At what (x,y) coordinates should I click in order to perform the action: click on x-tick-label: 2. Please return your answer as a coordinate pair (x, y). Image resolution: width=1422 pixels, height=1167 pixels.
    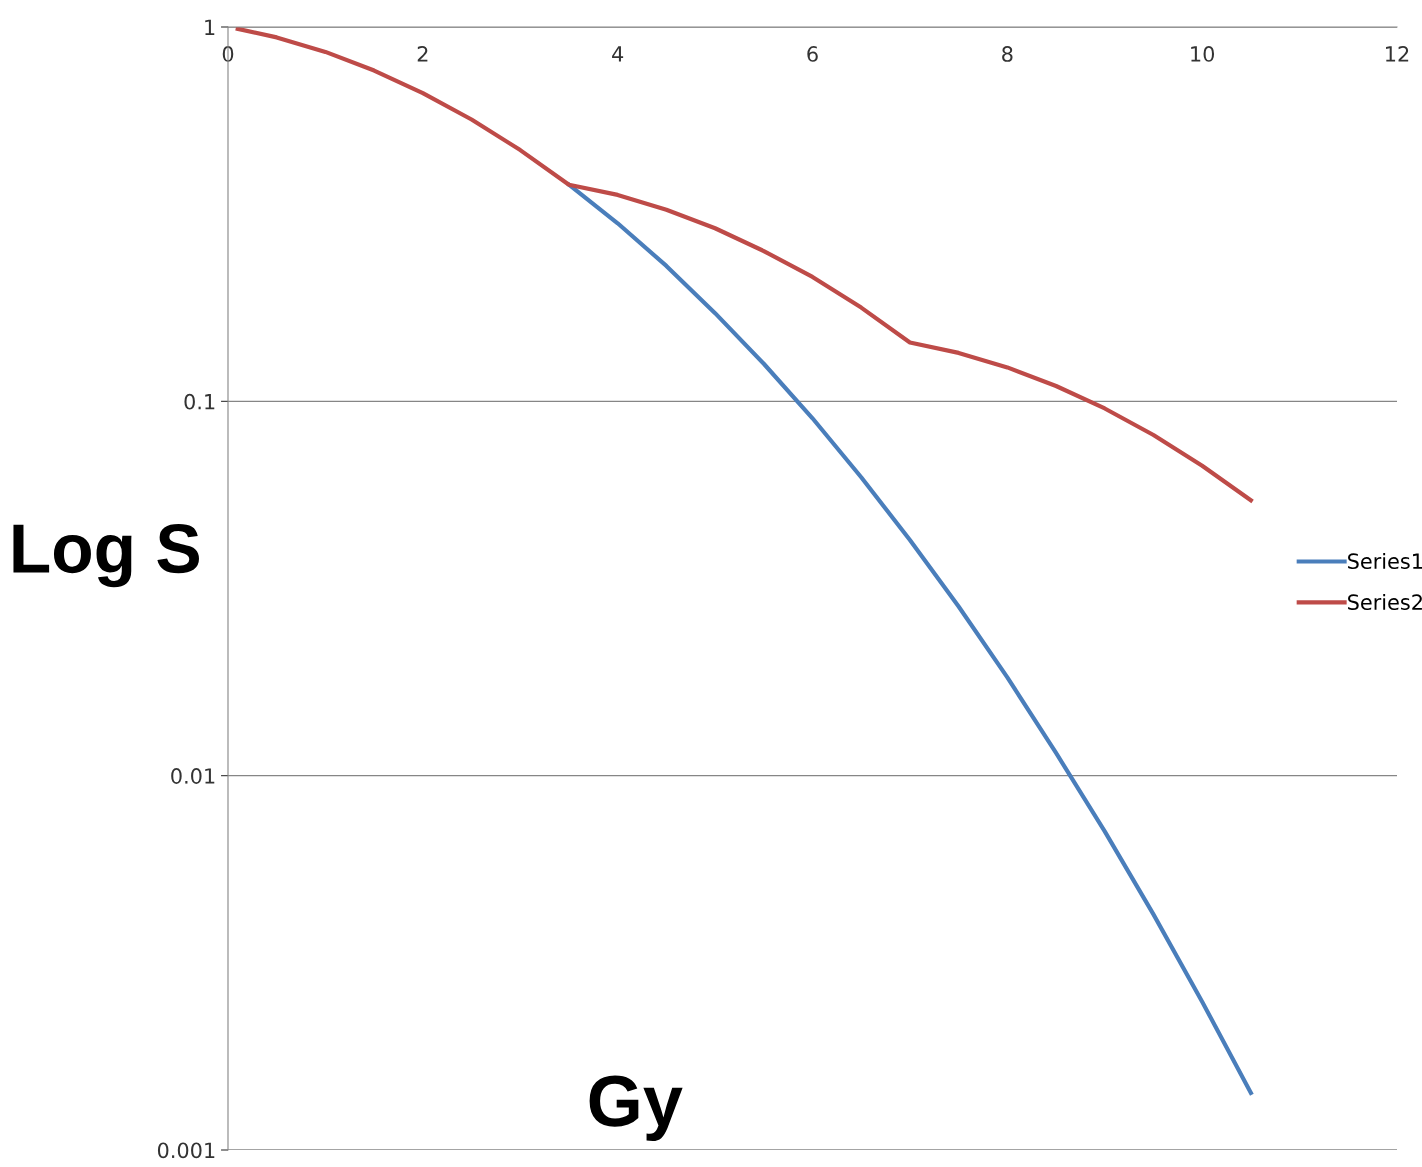
    Looking at the image, I should click on (422, 54).